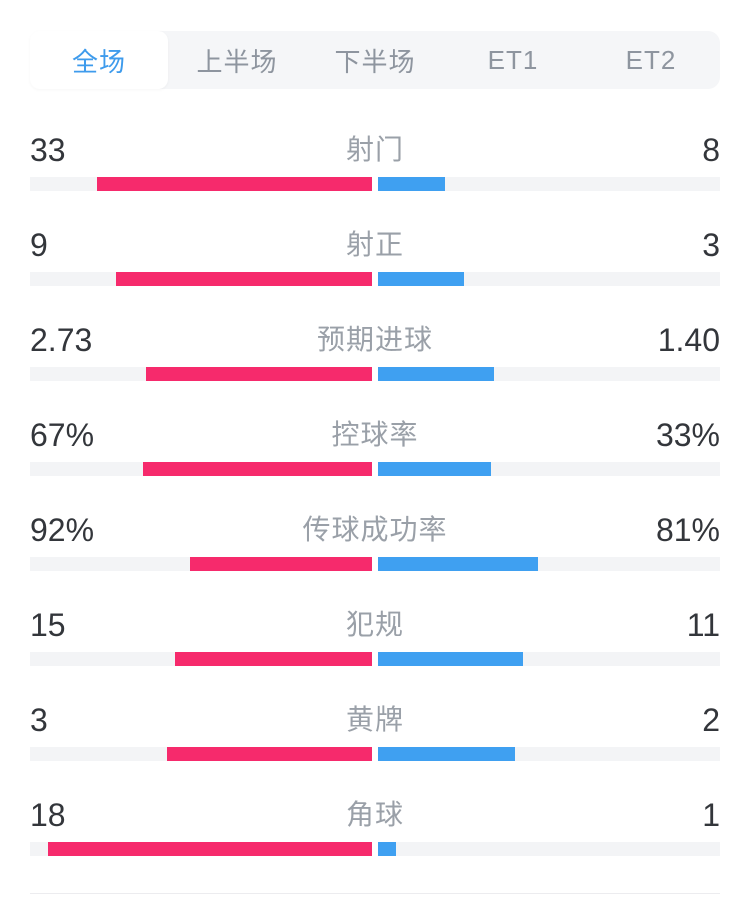 The width and height of the screenshot is (750, 906). I want to click on away-value: 3, so click(711, 245).